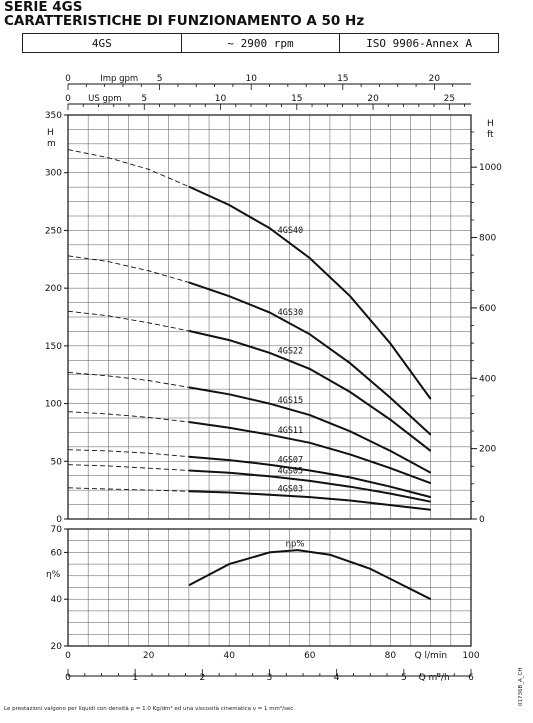 Image resolution: width=533 pixels, height=723 pixels. I want to click on curve-label-4GS07: 4GS07, so click(291, 460).